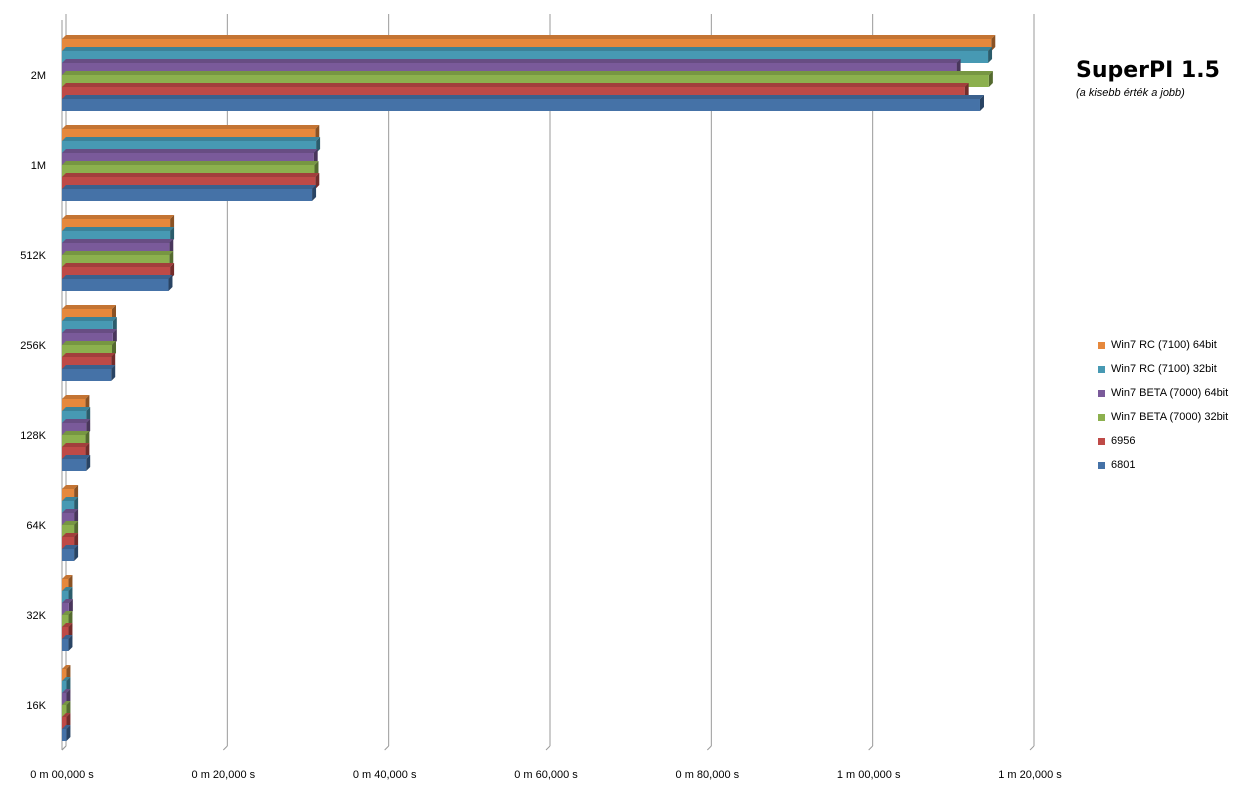 This screenshot has width=1255, height=805. What do you see at coordinates (224, 775) in the screenshot?
I see `x-tick-label: 0 m 20,000 s` at bounding box center [224, 775].